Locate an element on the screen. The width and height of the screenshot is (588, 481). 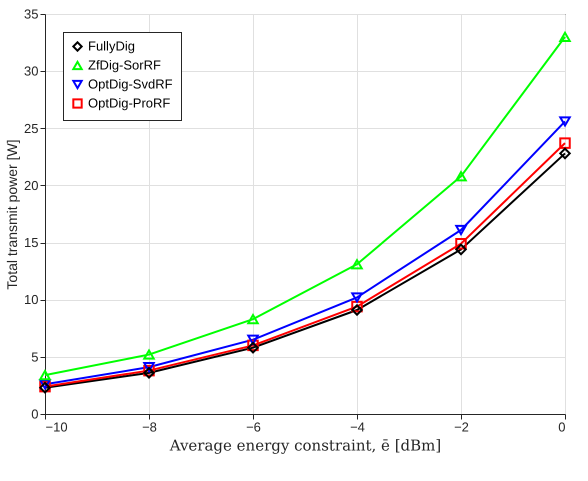
y-axis-title: Total transmit power [W] is located at coordinates (12, 214).